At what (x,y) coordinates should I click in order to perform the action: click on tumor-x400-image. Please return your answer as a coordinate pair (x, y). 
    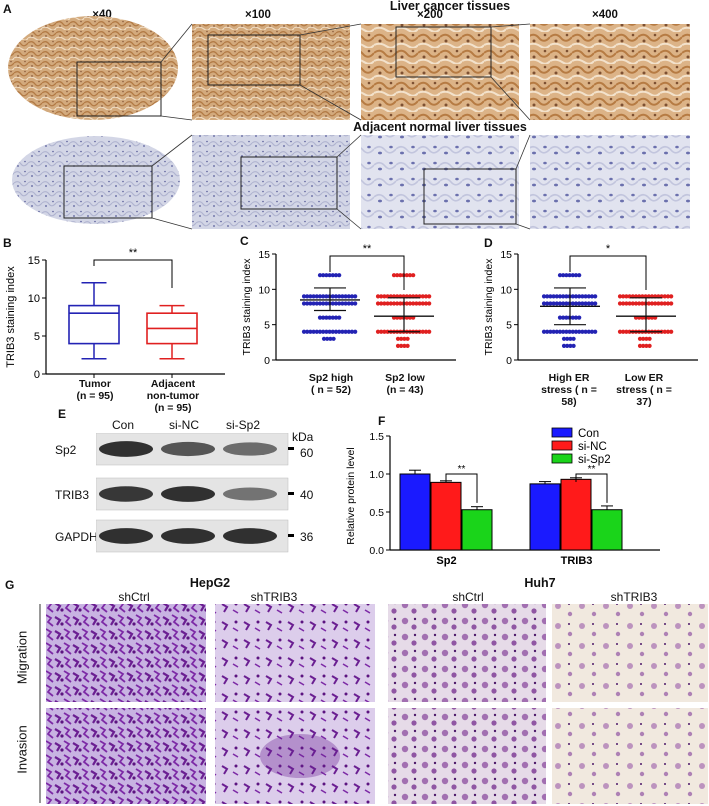
    Looking at the image, I should click on (610, 72).